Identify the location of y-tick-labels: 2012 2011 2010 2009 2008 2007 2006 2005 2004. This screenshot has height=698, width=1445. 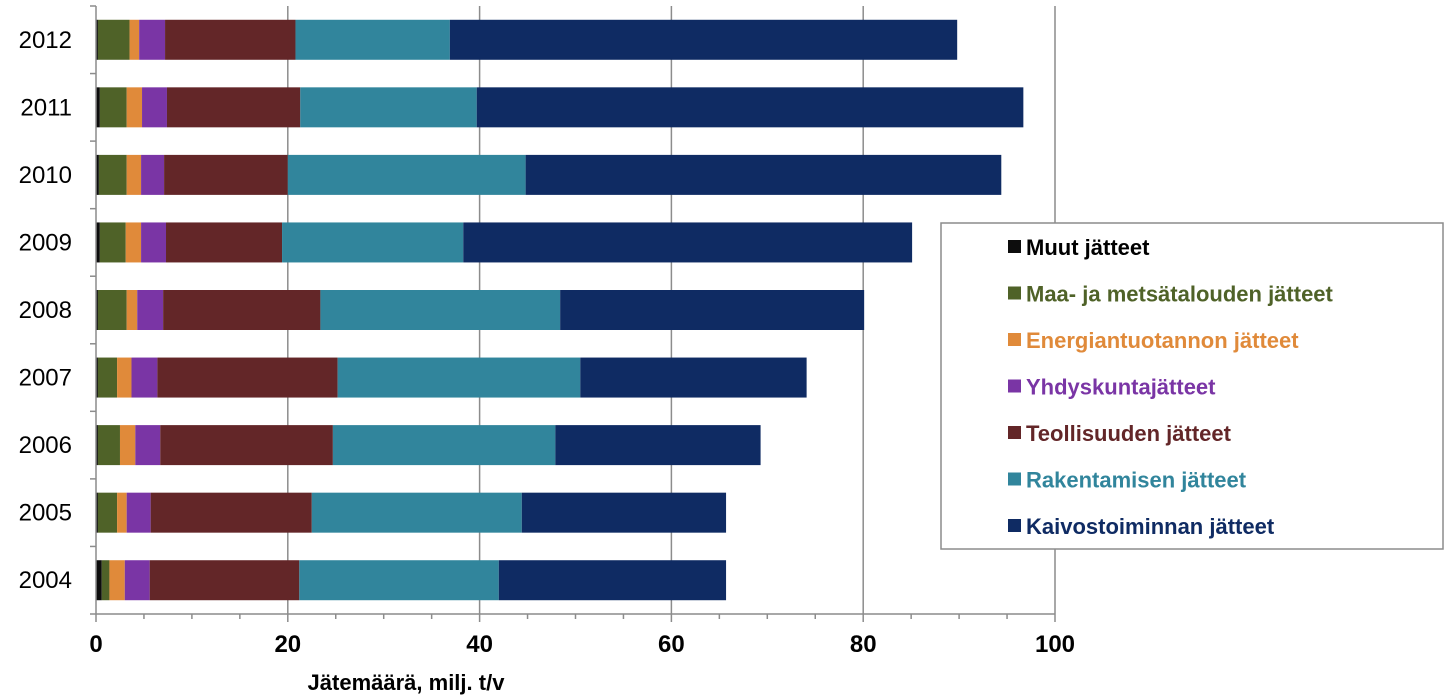
(45, 310).